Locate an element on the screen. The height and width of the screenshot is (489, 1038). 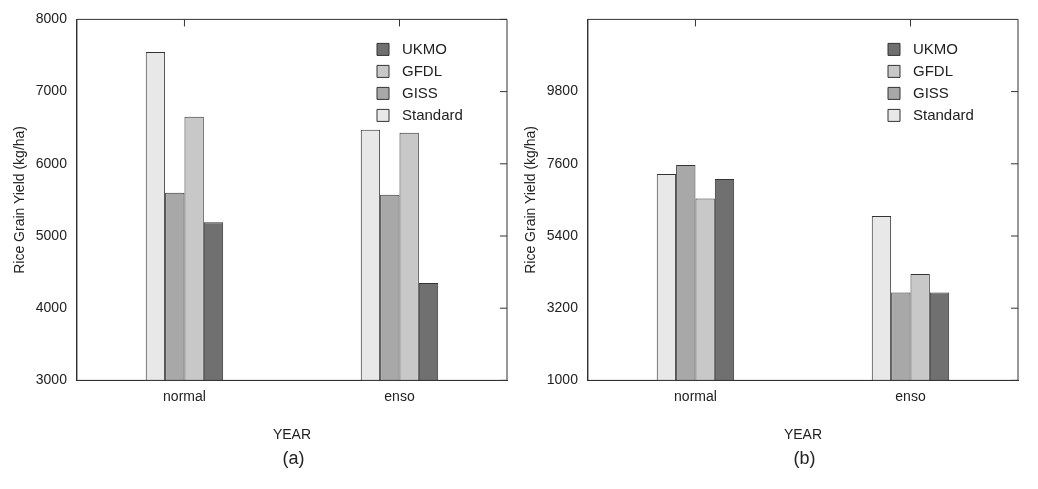
y-tick-label: 7600 is located at coordinates (562, 162).